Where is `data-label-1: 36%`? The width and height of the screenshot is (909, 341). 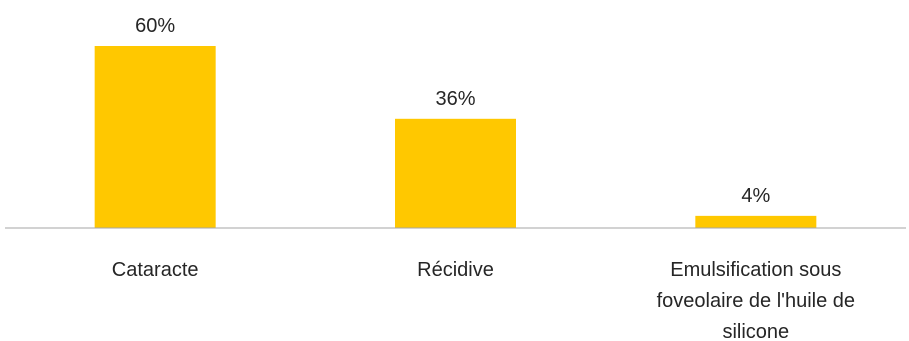 data-label-1: 36% is located at coordinates (455, 99).